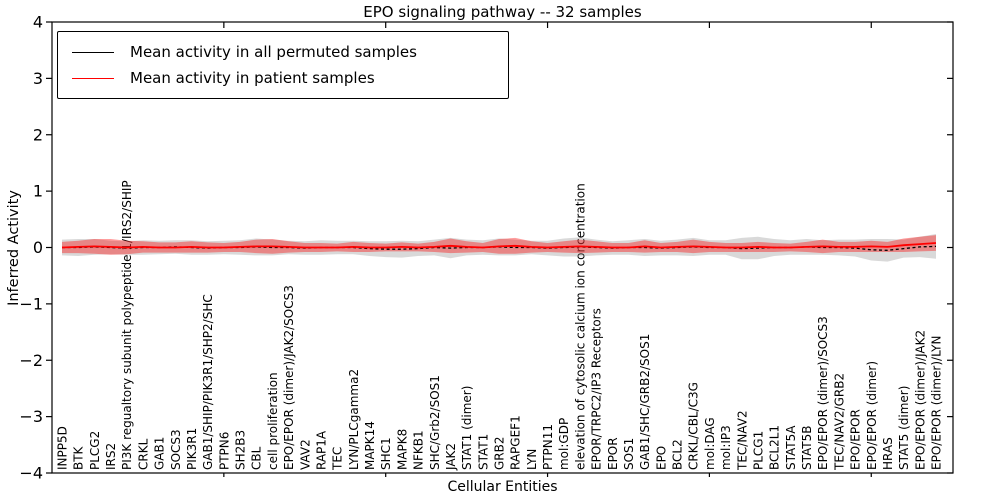 This screenshot has width=1000, height=500. What do you see at coordinates (872, 415) in the screenshot?
I see `x-tick-label: EPO/EPOR (dimer)` at bounding box center [872, 415].